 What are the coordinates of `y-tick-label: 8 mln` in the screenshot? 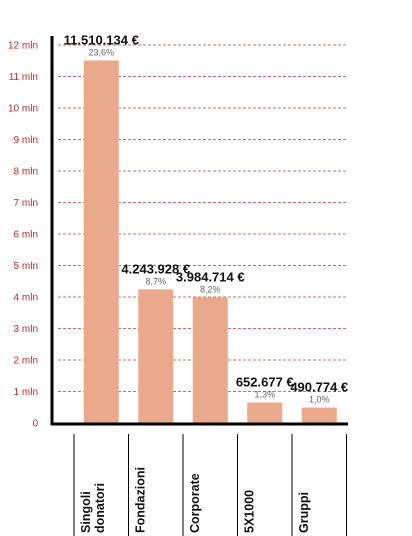 It's located at (26, 172).